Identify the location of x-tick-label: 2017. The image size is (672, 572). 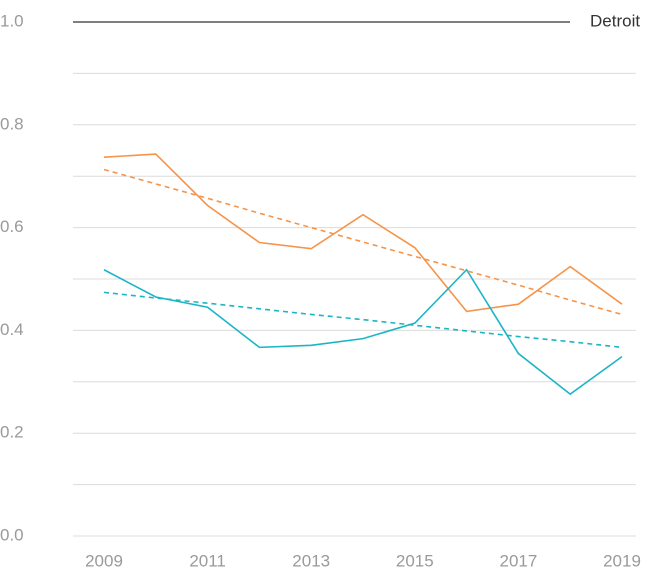
(518, 560).